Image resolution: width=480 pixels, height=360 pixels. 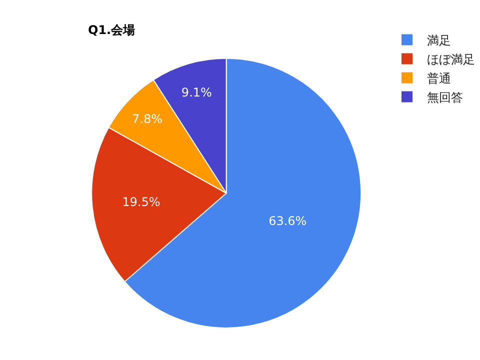 What do you see at coordinates (439, 78) in the screenshot?
I see `legend-label: 普通` at bounding box center [439, 78].